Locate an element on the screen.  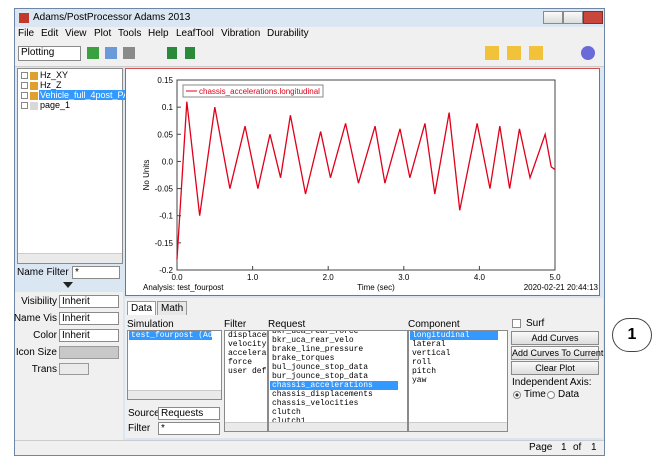
list-label: Component is located at coordinates (434, 324).